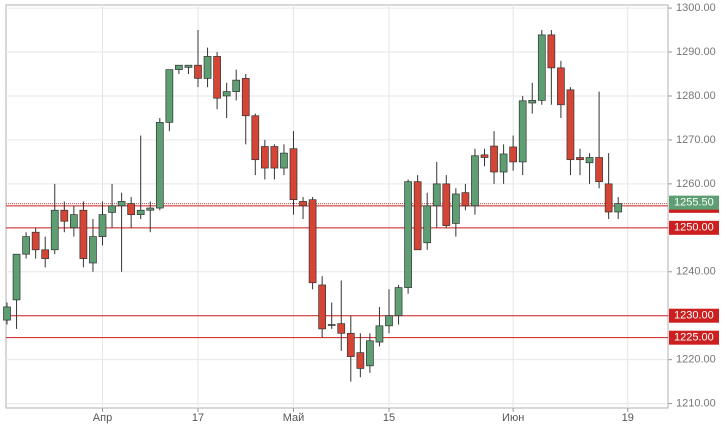 This screenshot has width=726, height=428. I want to click on level-label: 1225.00, so click(694, 338).